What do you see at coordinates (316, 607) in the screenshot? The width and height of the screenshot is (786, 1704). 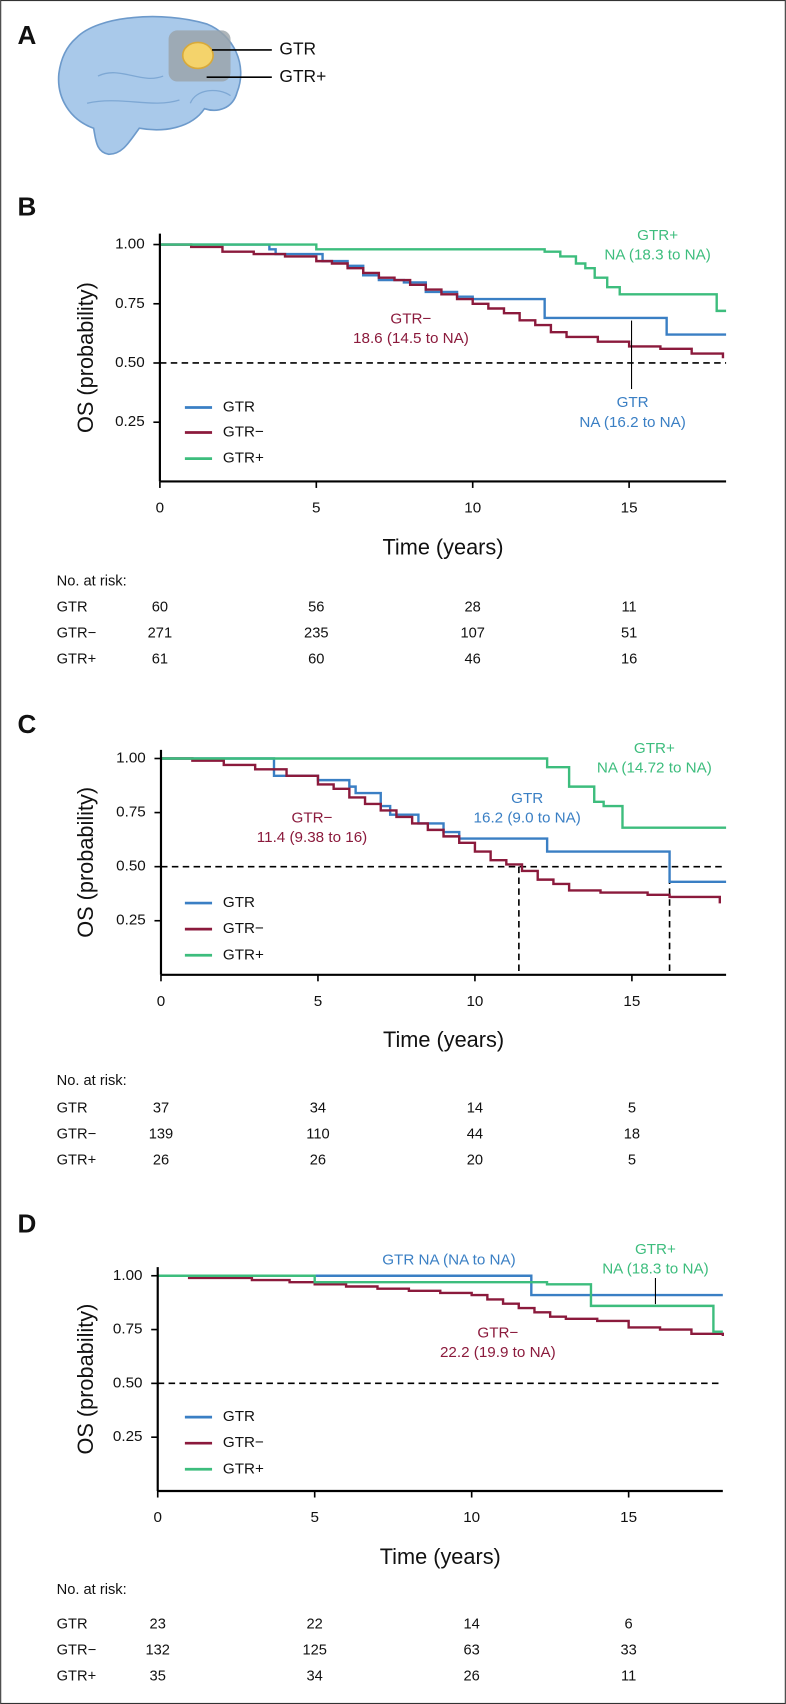 I see `risk-count: 56` at bounding box center [316, 607].